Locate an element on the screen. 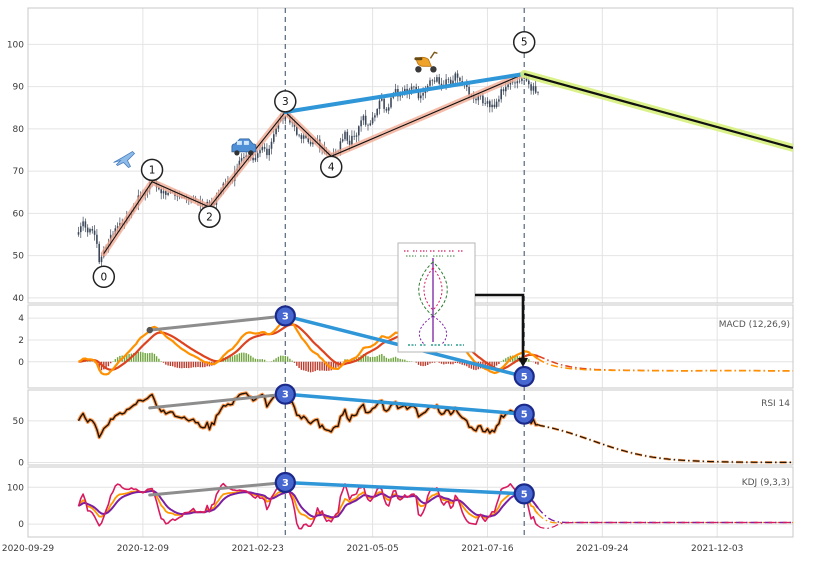  rsi-line is located at coordinates (308, 415).